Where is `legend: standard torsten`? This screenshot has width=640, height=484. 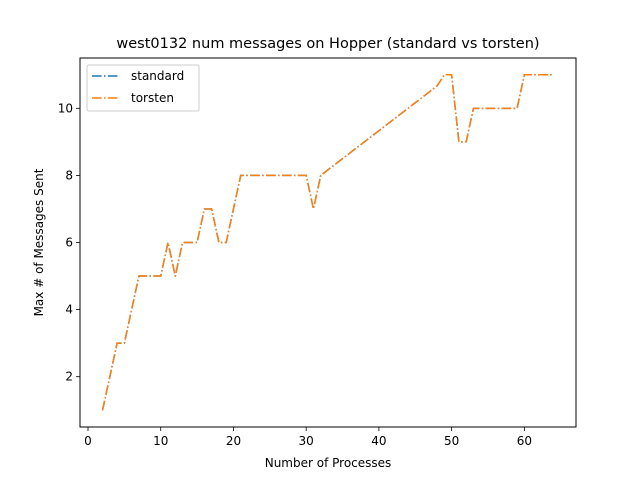
legend: standard torsten is located at coordinates (143, 88).